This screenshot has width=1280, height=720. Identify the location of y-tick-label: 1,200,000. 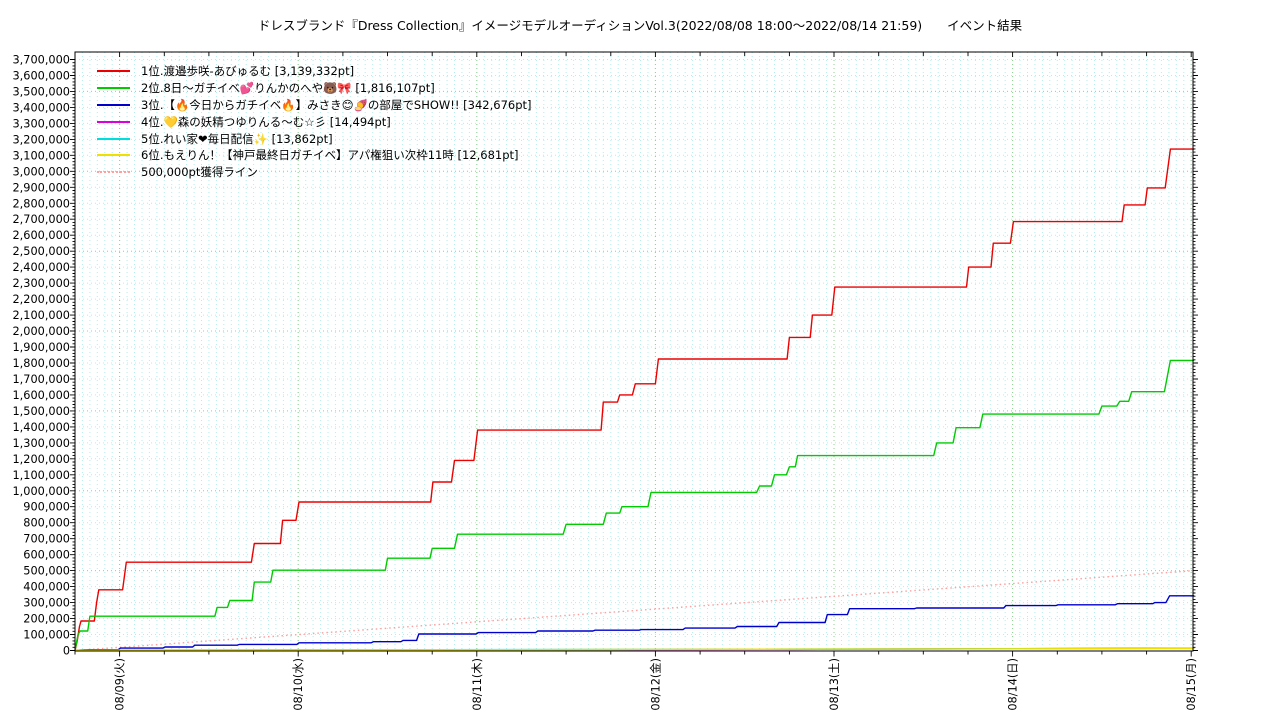
(42, 459).